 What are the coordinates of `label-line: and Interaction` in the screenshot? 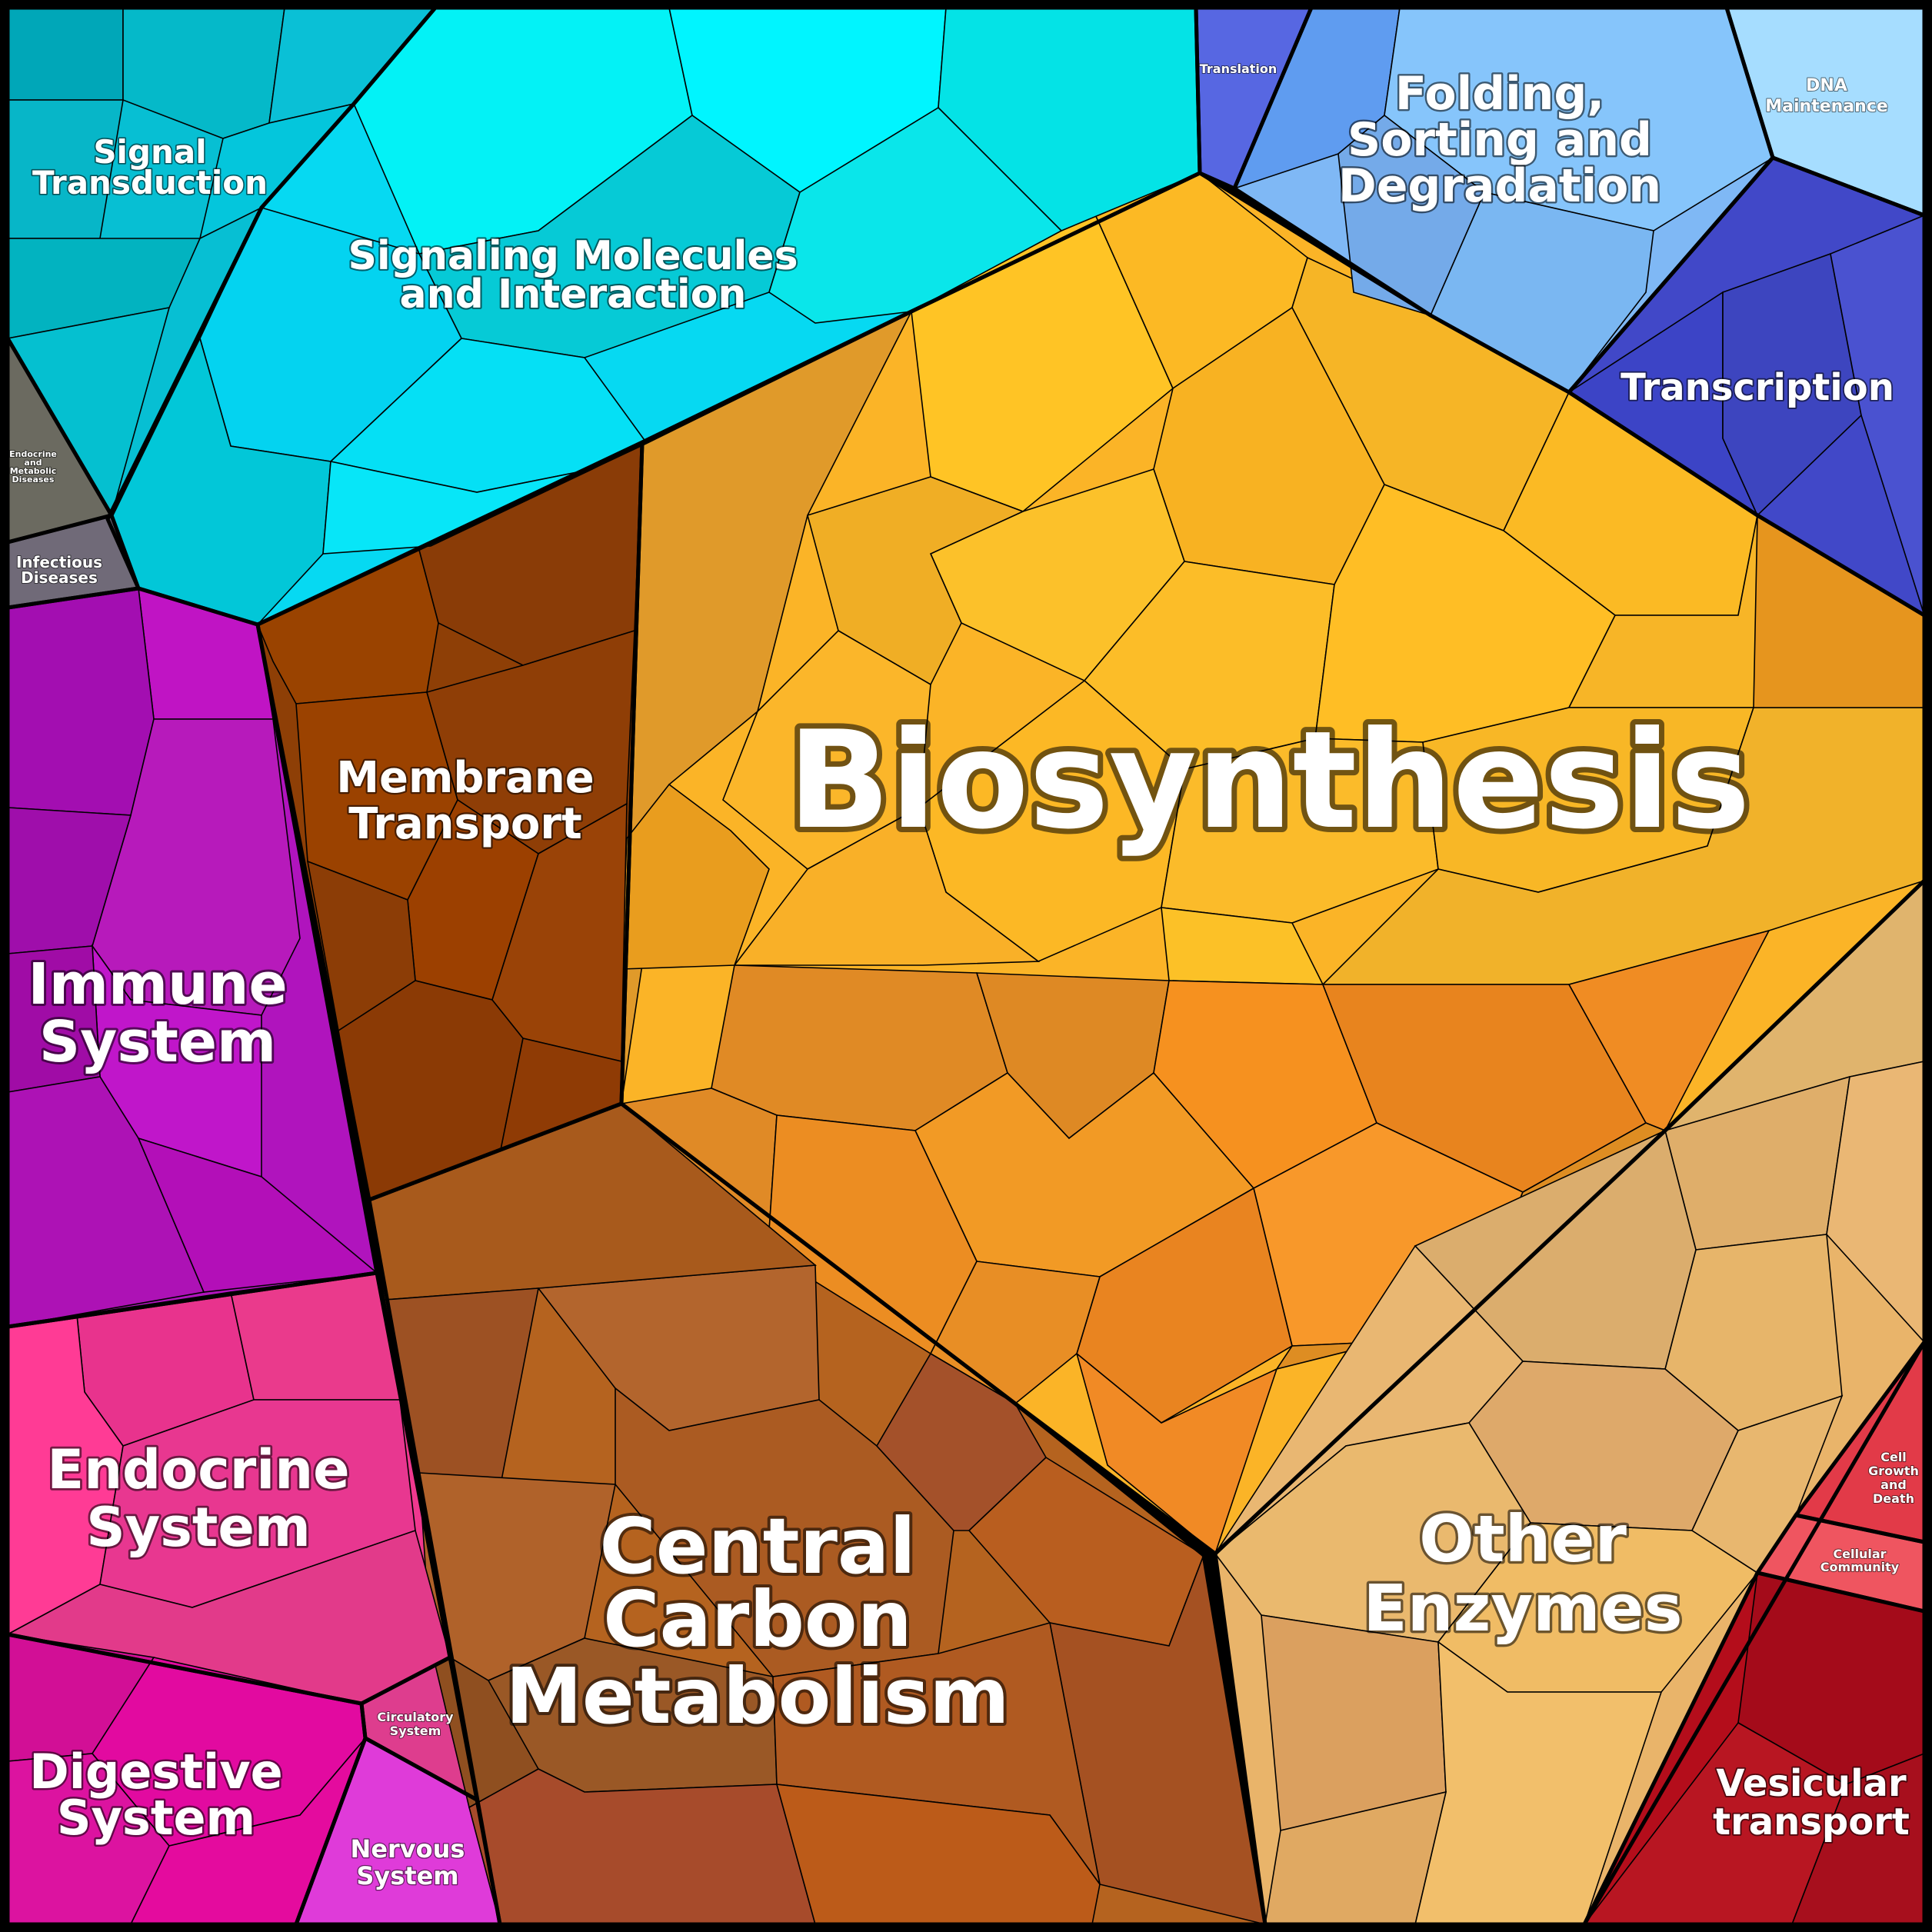 It's located at (573, 294).